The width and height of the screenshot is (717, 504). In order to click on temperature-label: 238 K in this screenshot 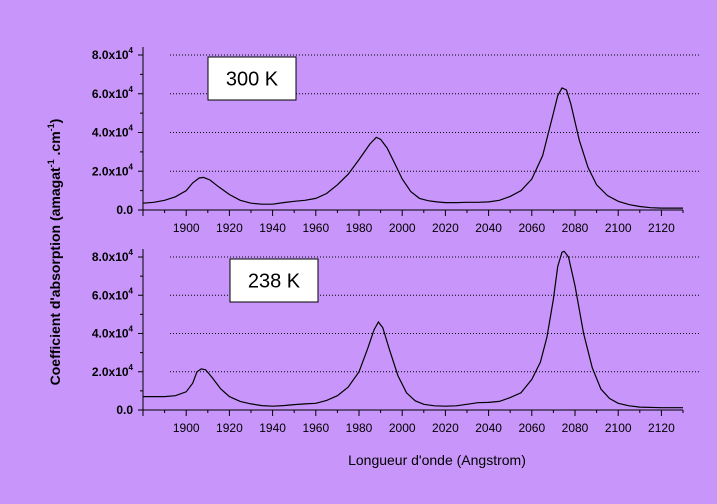, I will do `click(274, 282)`.